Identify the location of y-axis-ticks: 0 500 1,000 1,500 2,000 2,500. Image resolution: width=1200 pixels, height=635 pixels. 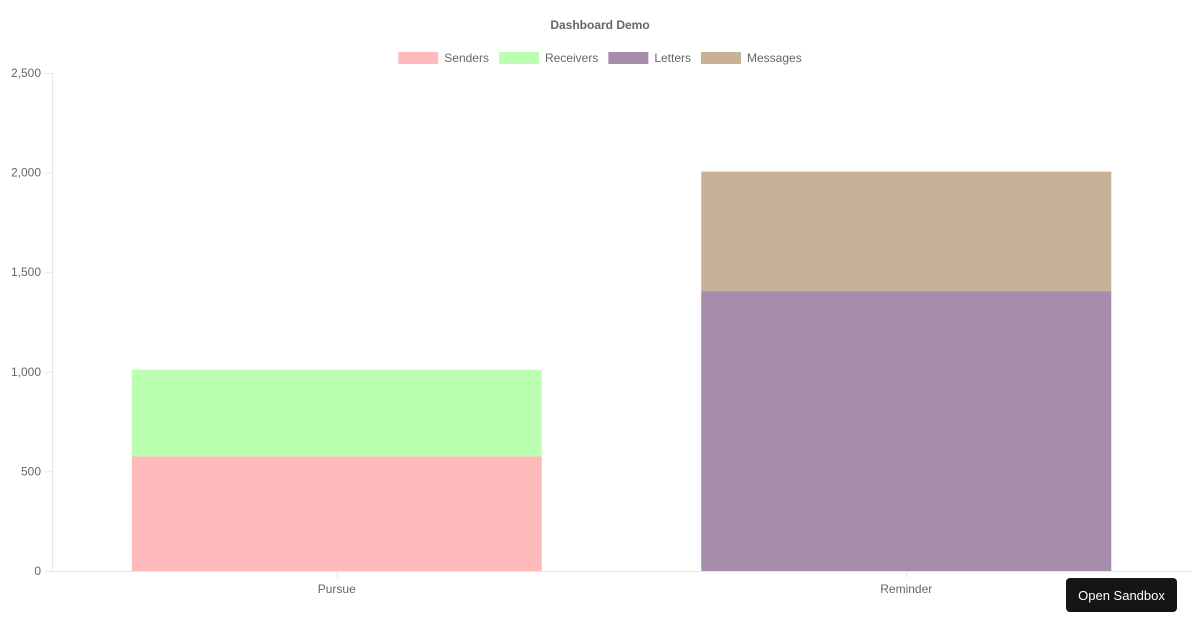
(31, 322).